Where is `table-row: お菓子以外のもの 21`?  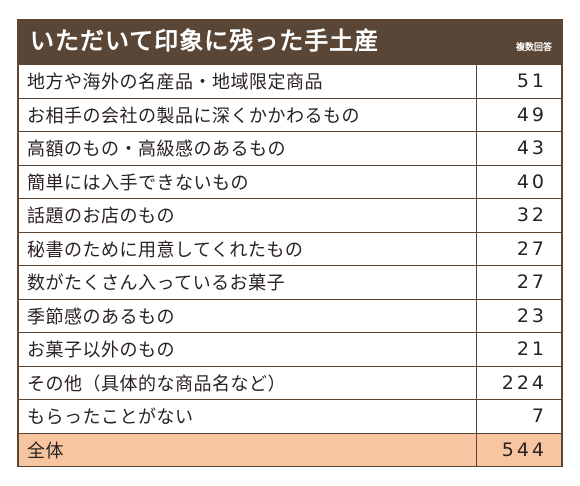 table-row: お菓子以外のもの 21 is located at coordinates (290, 349).